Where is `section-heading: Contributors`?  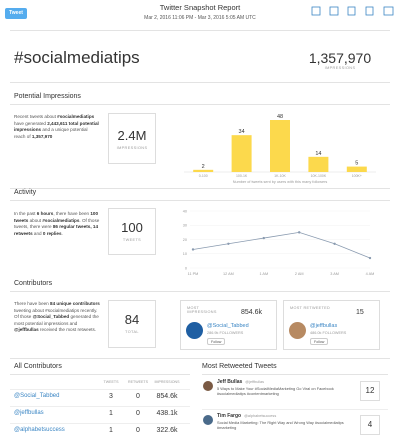 section-heading: Contributors is located at coordinates (33, 283).